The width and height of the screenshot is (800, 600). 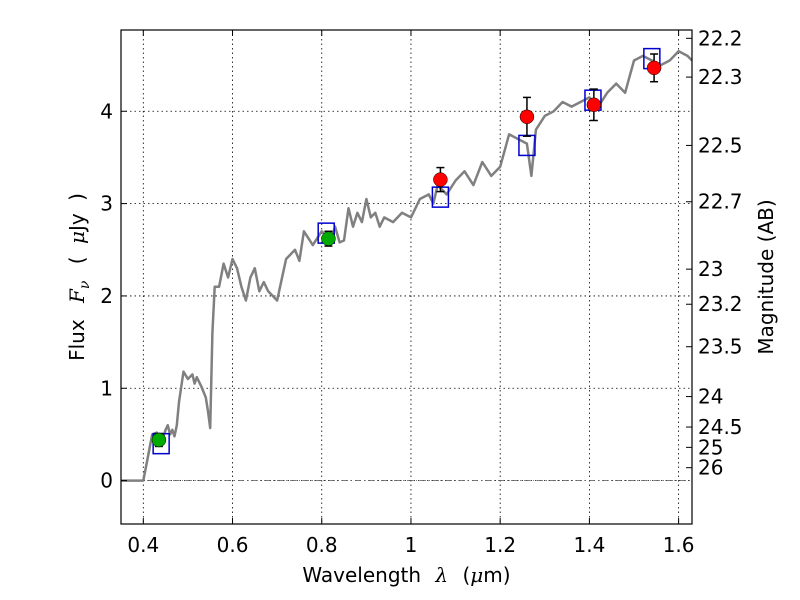 What do you see at coordinates (233, 545) in the screenshot?
I see `x-tick-label: 0.6` at bounding box center [233, 545].